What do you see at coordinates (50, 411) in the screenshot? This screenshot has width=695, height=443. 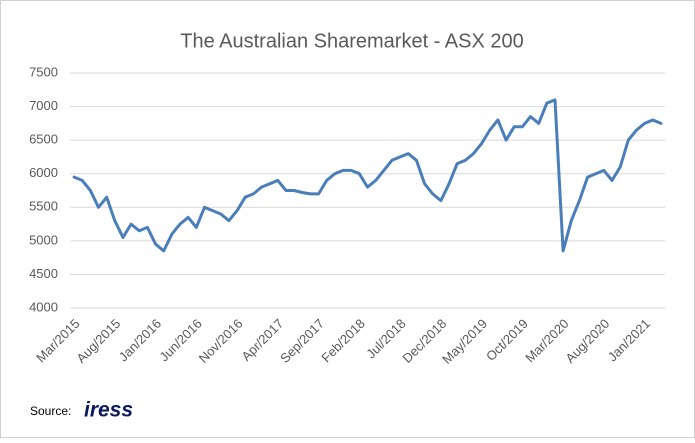 I see `source-label: Source:` at bounding box center [50, 411].